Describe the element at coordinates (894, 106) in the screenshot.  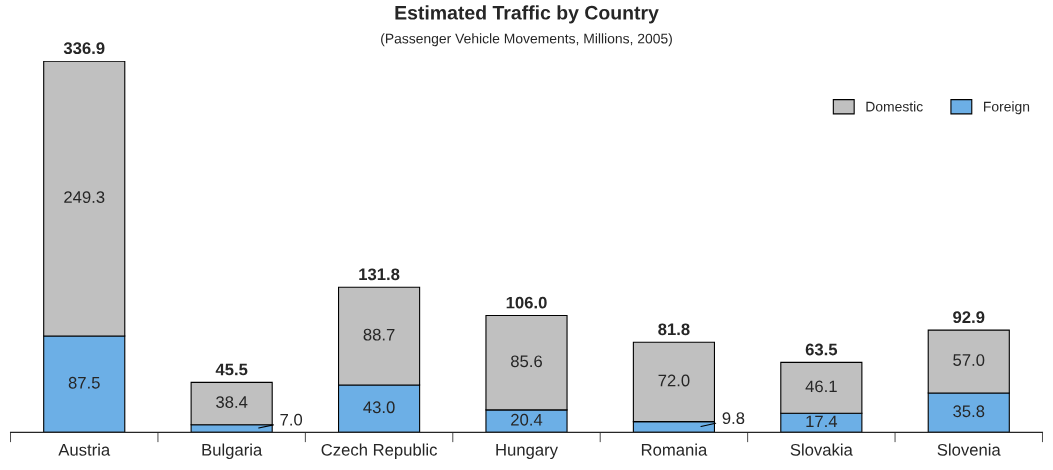
I see `legend-label: Domestic` at that location.